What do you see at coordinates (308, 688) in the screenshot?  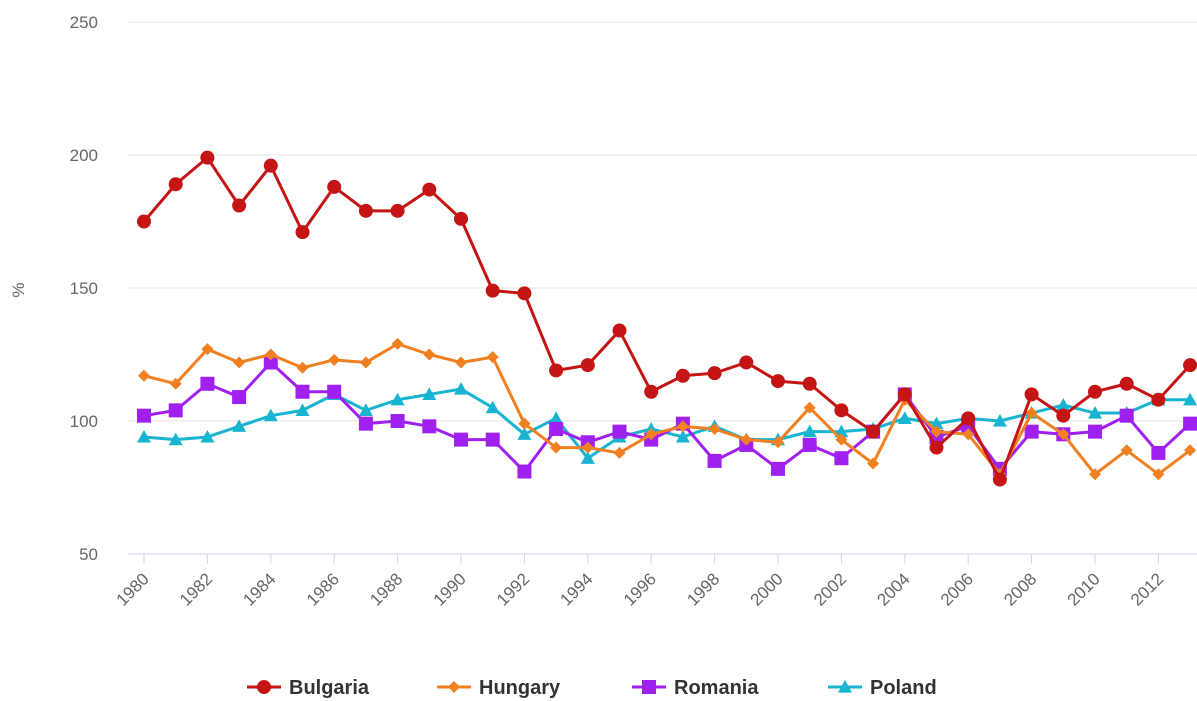 I see `legend-item-bulgaria: Bulgaria` at bounding box center [308, 688].